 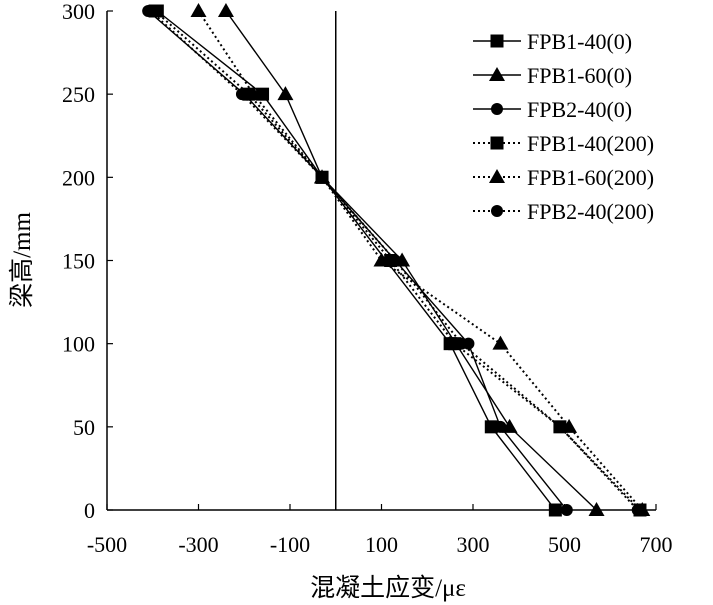 I want to click on y-tick-label: 50, so click(x=84, y=427).